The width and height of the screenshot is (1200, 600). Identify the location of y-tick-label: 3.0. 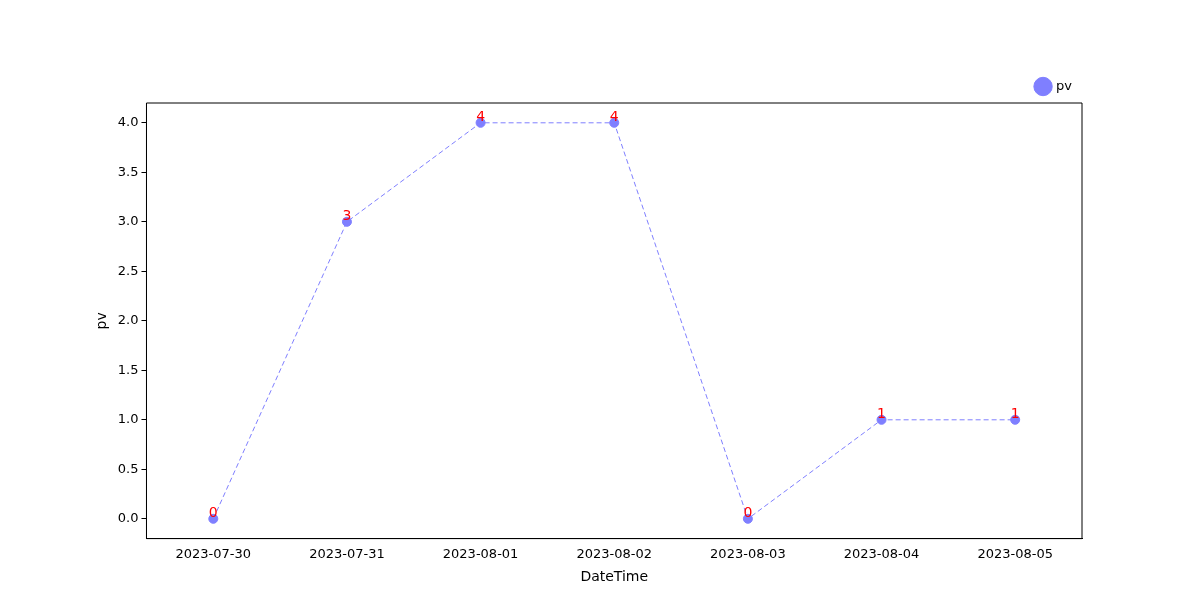
(128, 221).